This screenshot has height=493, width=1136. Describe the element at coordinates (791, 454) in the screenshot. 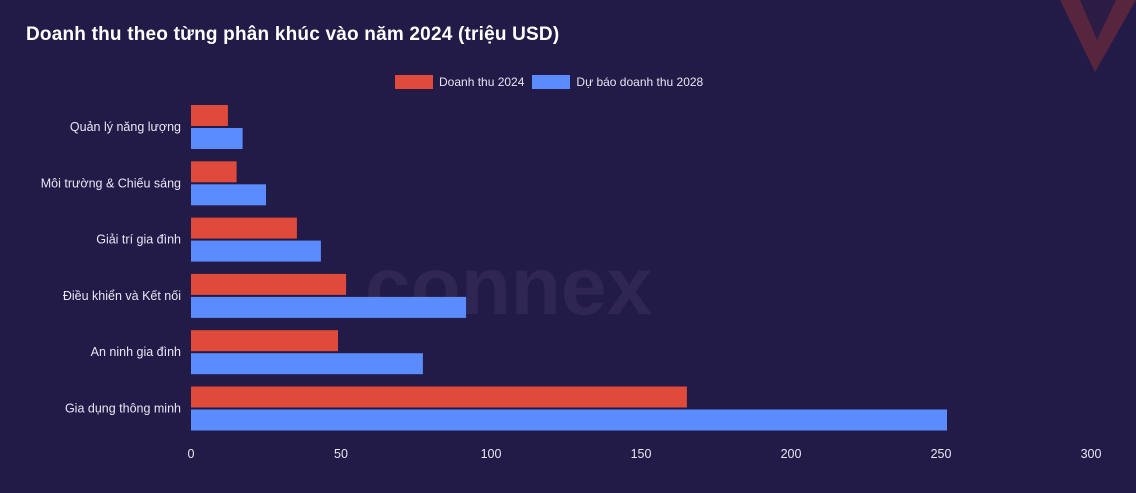

I see `x-tick-label: 200` at that location.